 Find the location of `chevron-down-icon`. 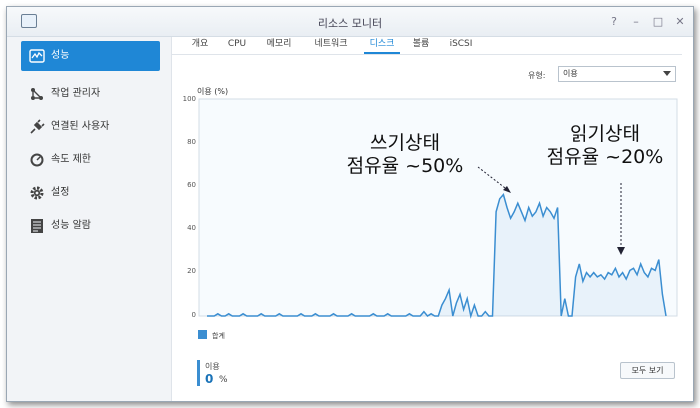

chevron-down-icon is located at coordinates (667, 73).